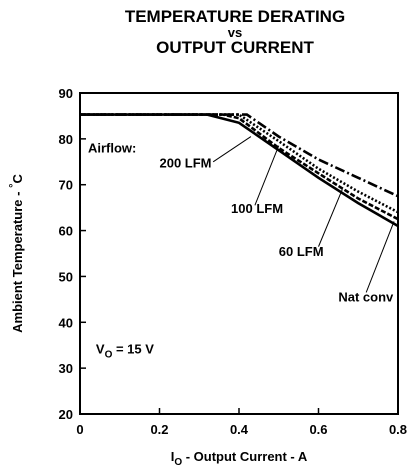  I want to click on chart-title: TEMPERATURE DERATING vs OUTPUT CURRENT, so click(235, 32).